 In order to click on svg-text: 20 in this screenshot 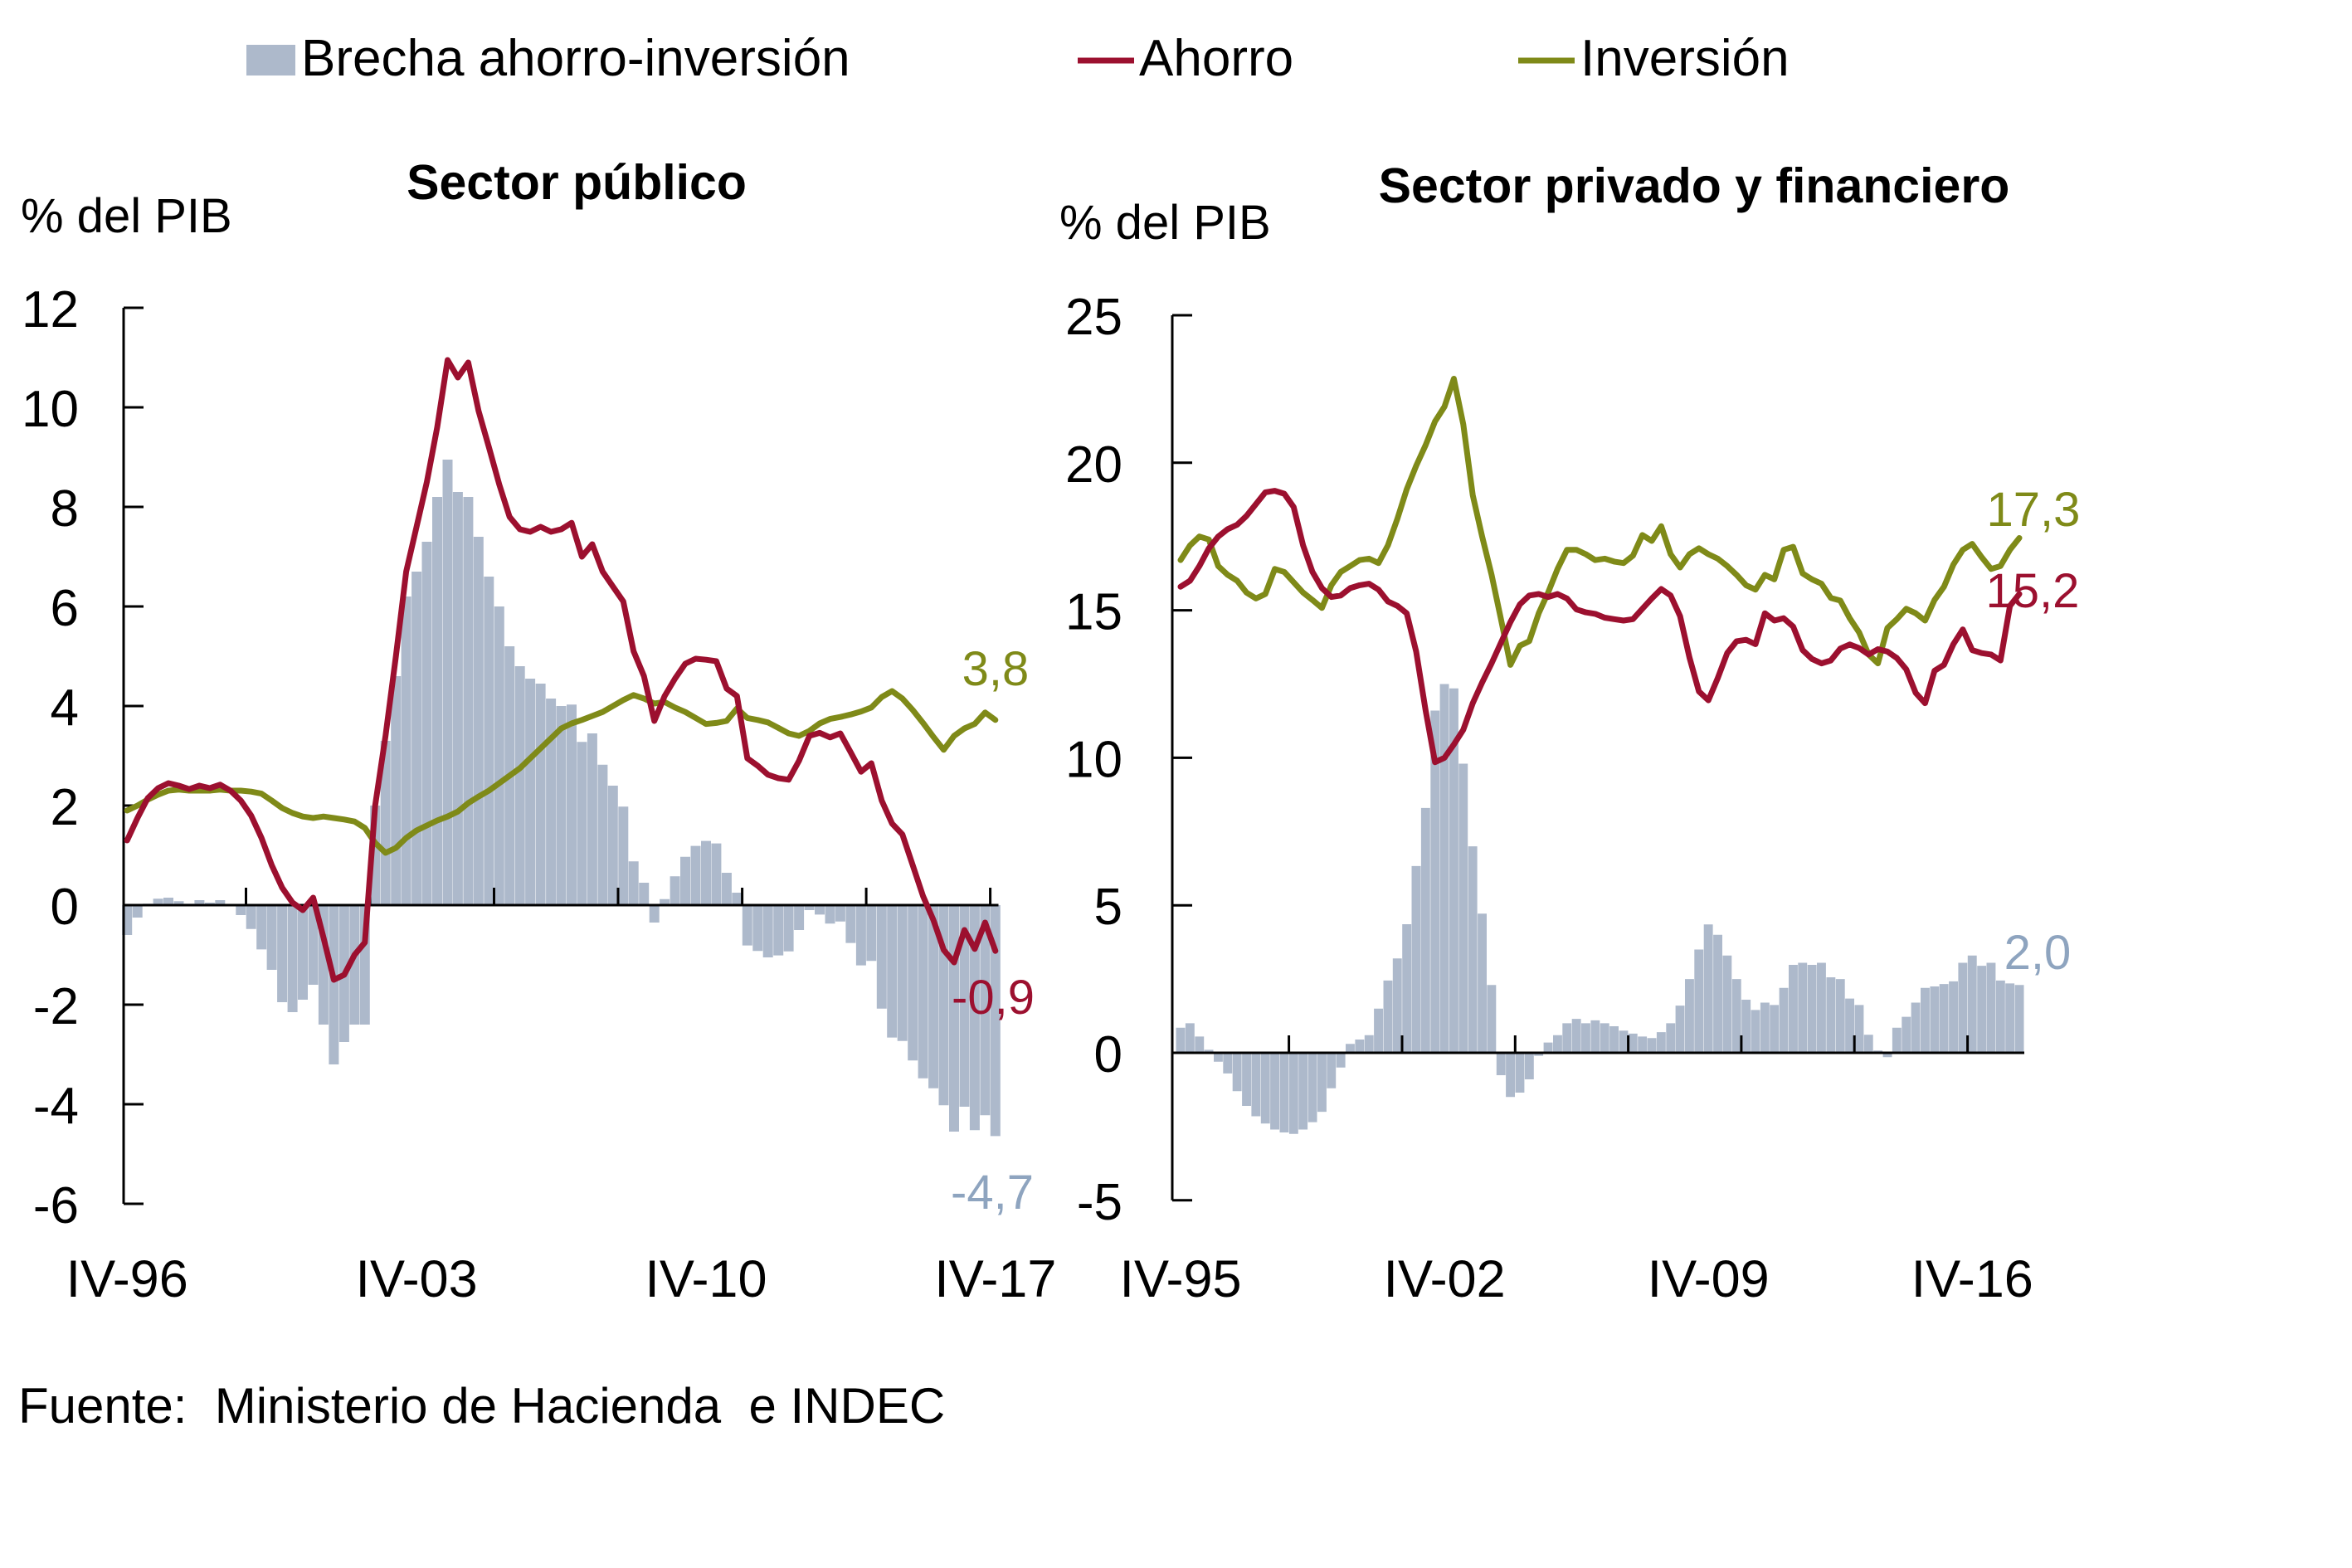, I will do `click(1093, 465)`.